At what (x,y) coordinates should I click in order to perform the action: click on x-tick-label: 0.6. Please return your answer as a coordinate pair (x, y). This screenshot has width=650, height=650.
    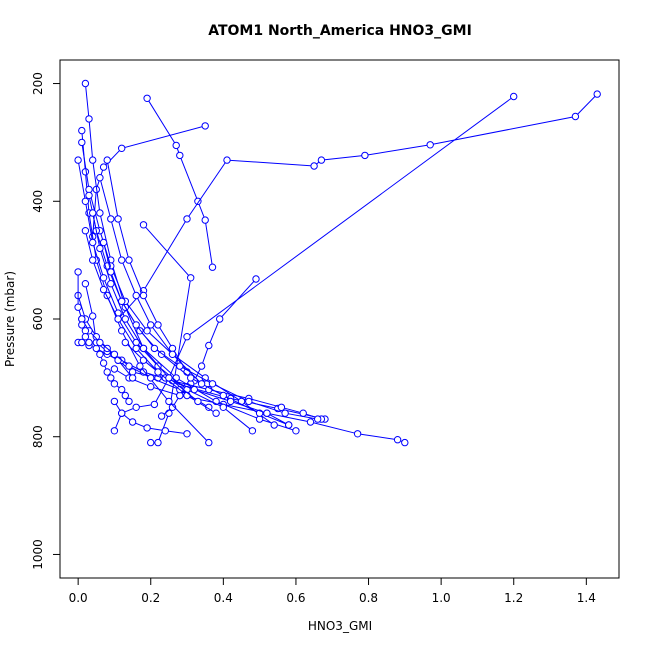
    Looking at the image, I should click on (295, 598).